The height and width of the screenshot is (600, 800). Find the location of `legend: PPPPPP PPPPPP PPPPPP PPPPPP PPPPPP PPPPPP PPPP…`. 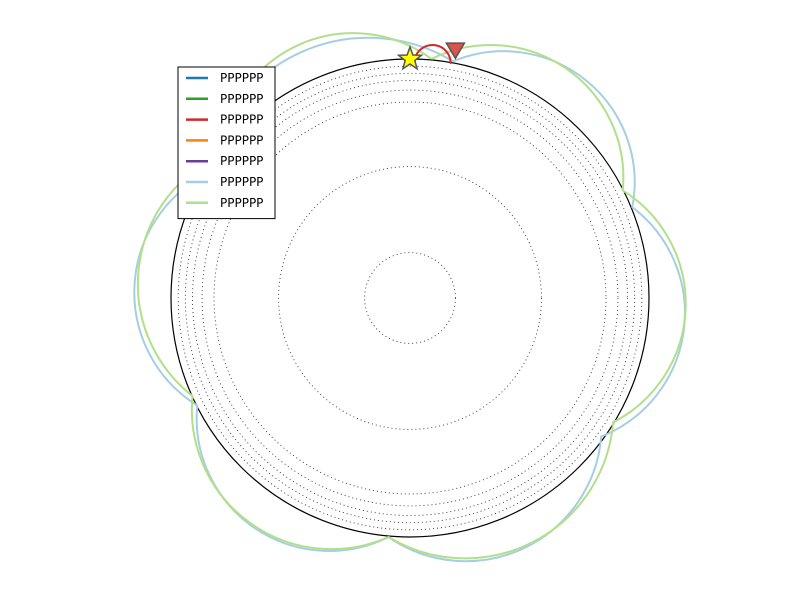

legend: PPPPPP PPPPPP PPPPPP PPPPPP PPPPPP PPPPPP PPPP… is located at coordinates (226, 143).